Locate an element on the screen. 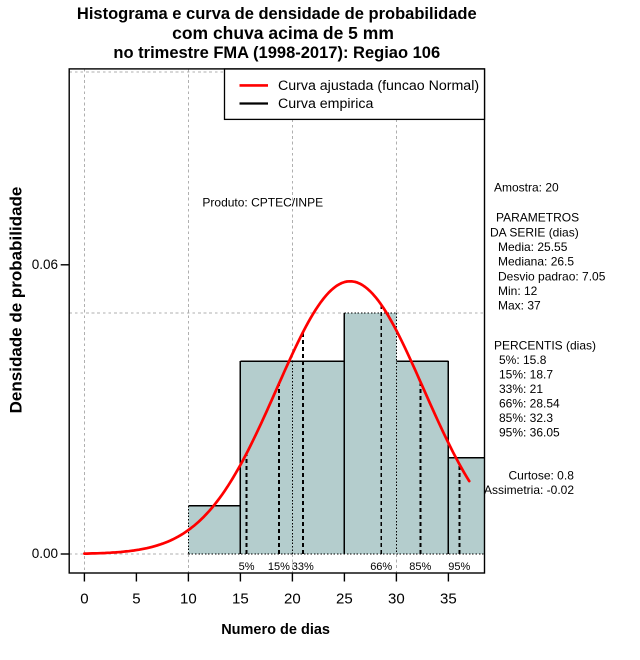 This screenshot has height=660, width=640. svg-text: 25 is located at coordinates (344, 599).